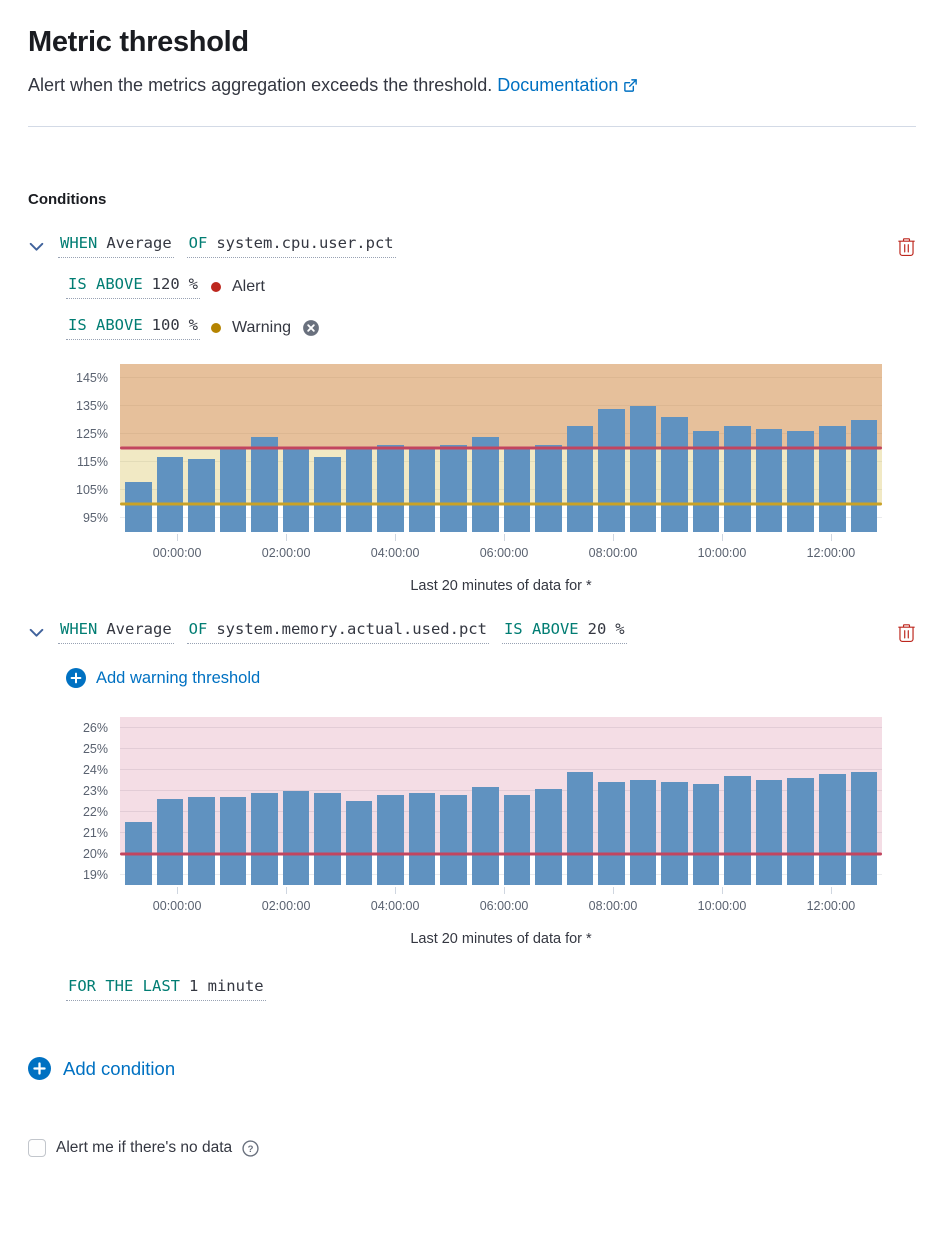 The image size is (944, 1238). Describe the element at coordinates (101, 1069) in the screenshot. I see `add-condition-button: Add condition` at that location.